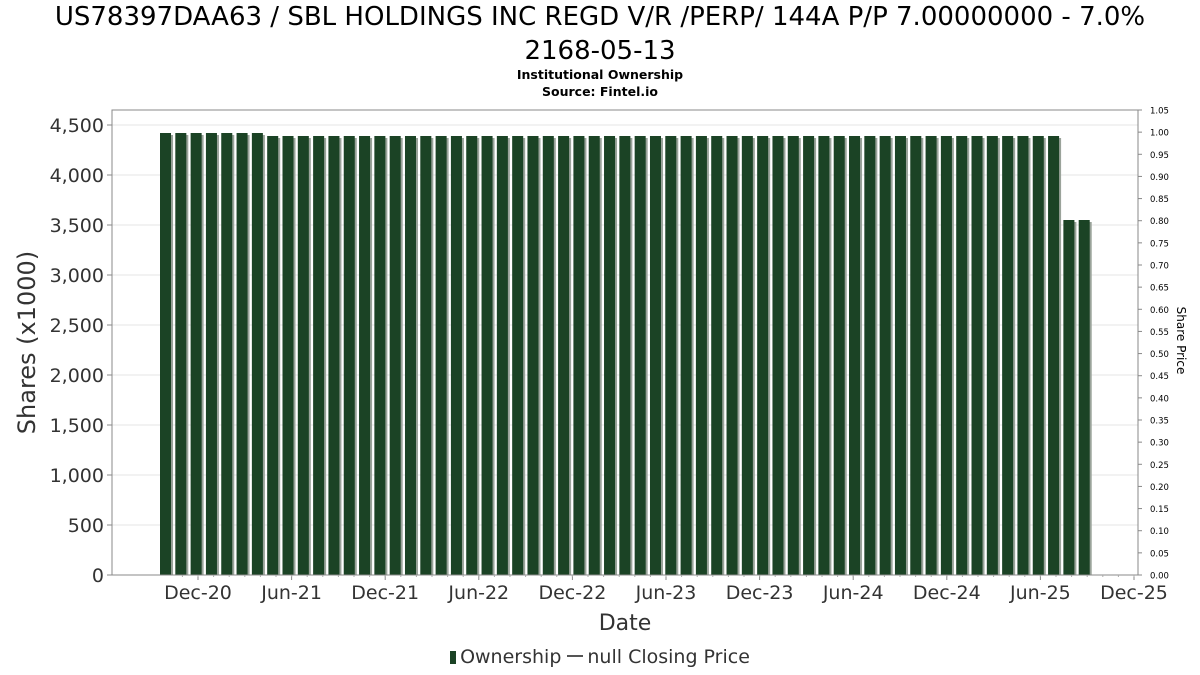 The height and width of the screenshot is (675, 1200). Describe the element at coordinates (1159, 422) in the screenshot. I see `y2-tick-label: 0.35` at that location.